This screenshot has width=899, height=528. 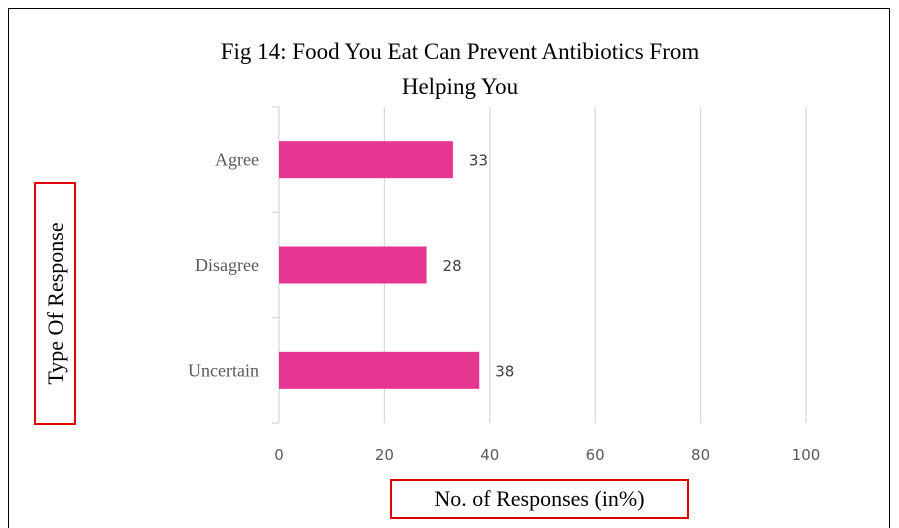 I want to click on x-axis-title: No. of Responses (in%), so click(x=539, y=498).